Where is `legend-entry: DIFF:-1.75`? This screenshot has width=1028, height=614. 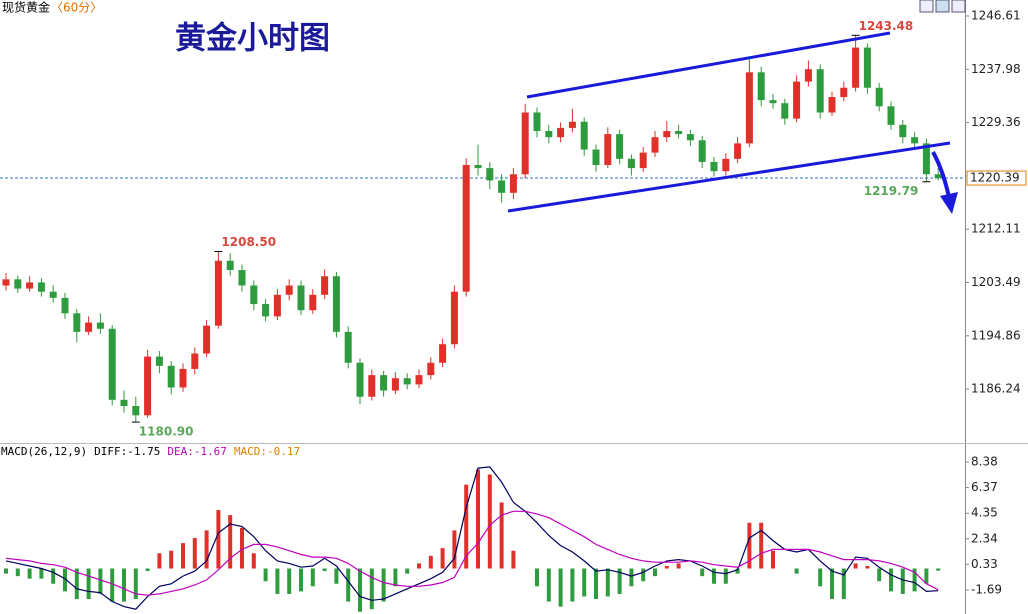
legend-entry: DIFF:-1.75 is located at coordinates (127, 451).